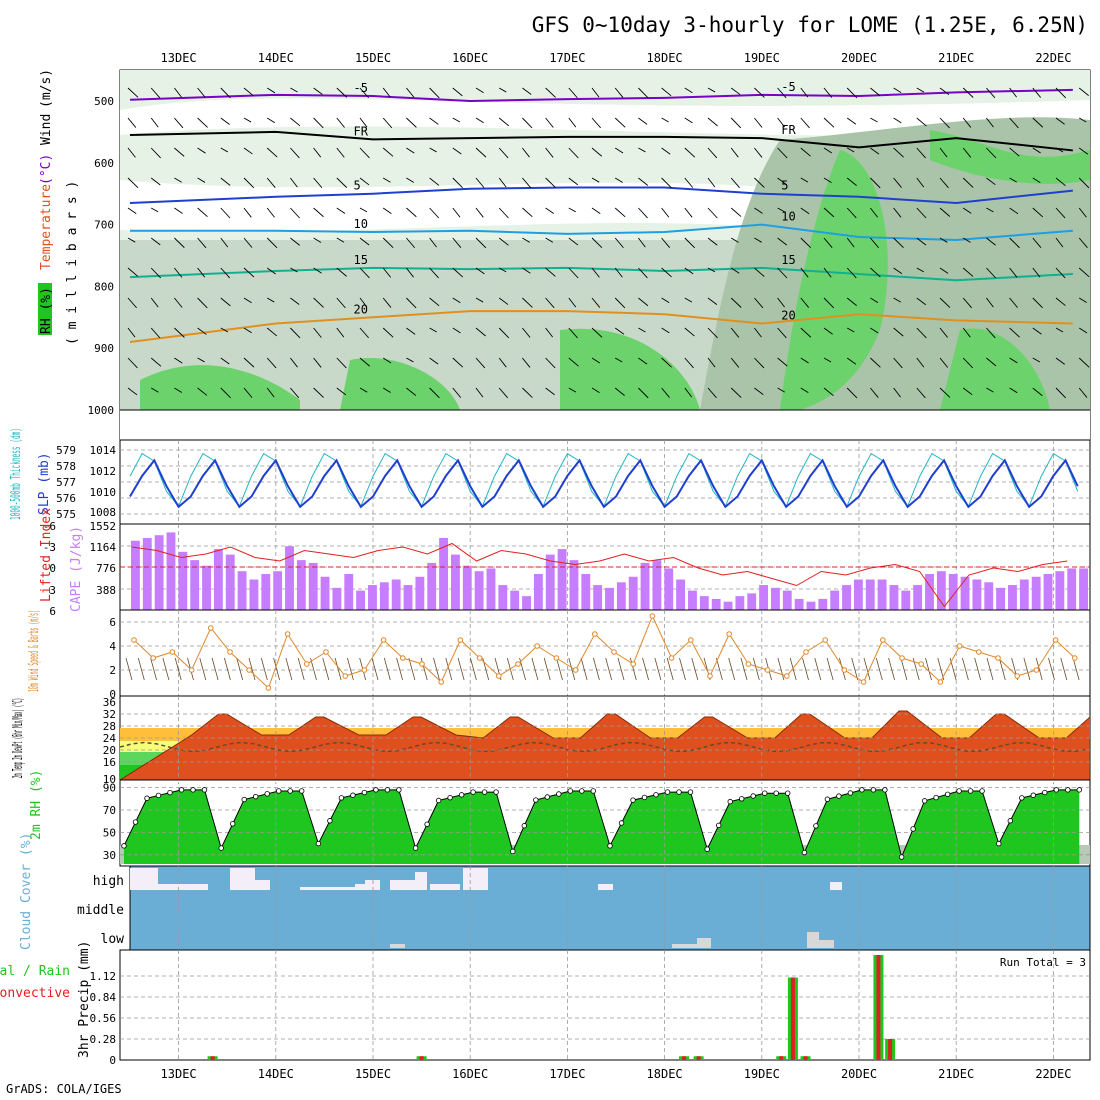 The height and width of the screenshot is (1100, 1100). What do you see at coordinates (788, 260) in the screenshot?
I see `contour-label: 15` at bounding box center [788, 260].